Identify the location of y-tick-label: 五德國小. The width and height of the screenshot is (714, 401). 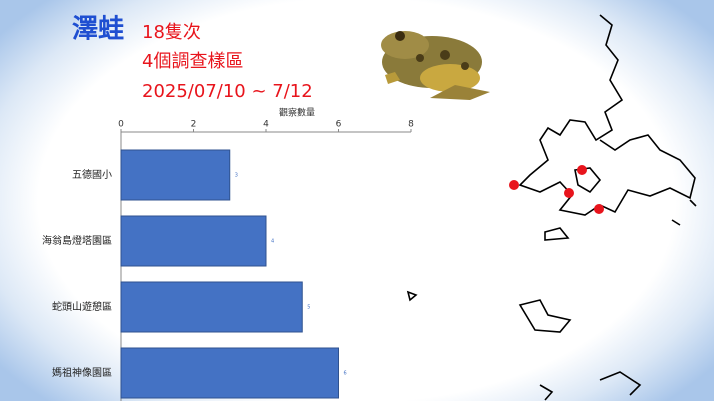
(92, 174).